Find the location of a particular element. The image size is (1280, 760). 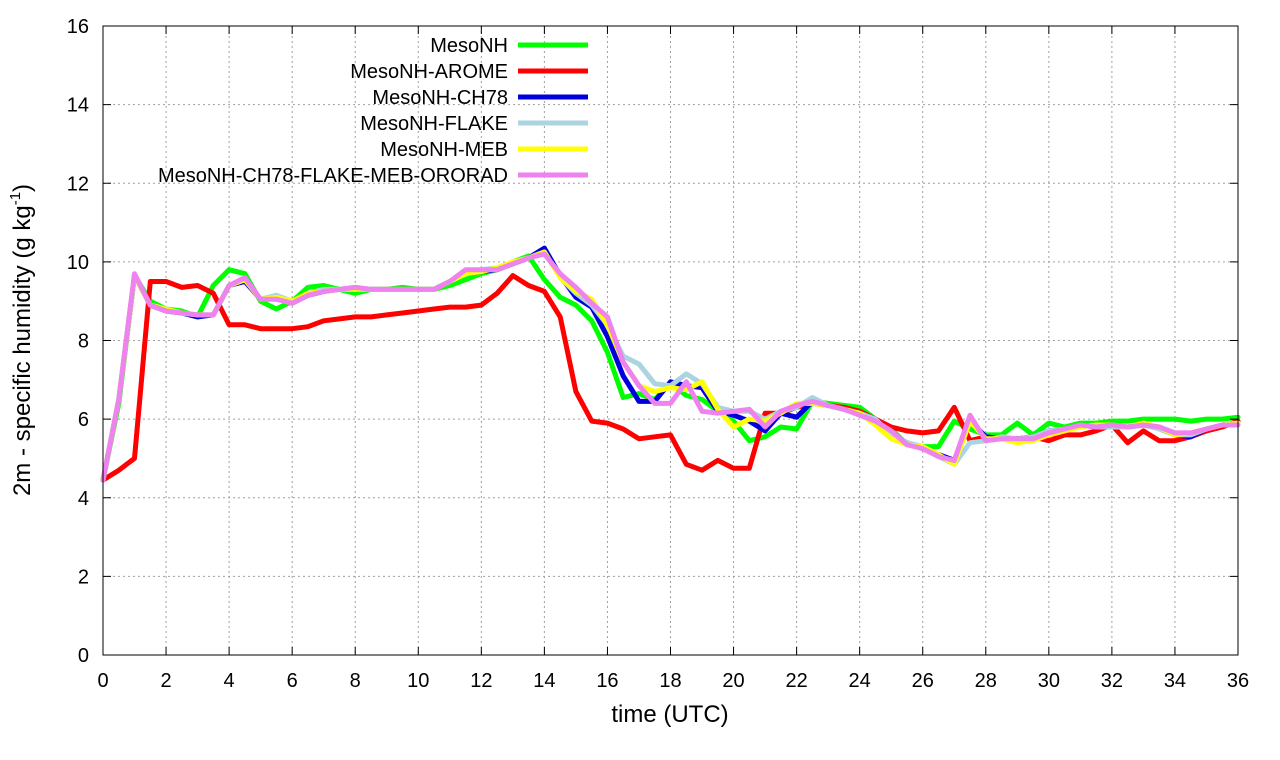

x-tick-label: 18 is located at coordinates (670, 681).